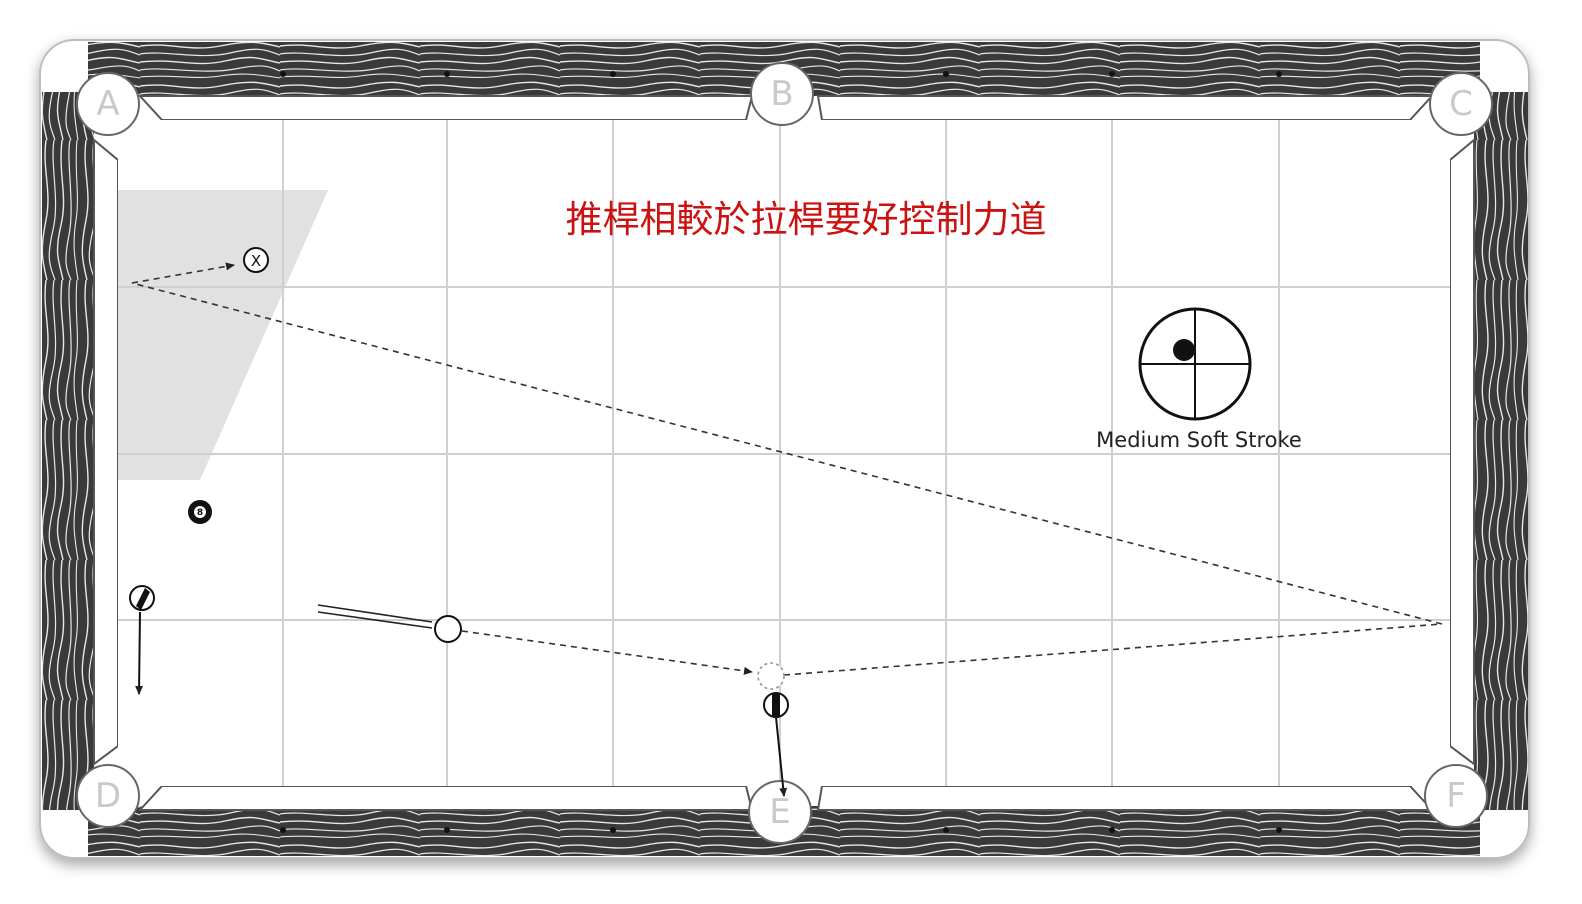 The height and width of the screenshot is (904, 1582). I want to click on eight-ball-label: 8, so click(200, 513).